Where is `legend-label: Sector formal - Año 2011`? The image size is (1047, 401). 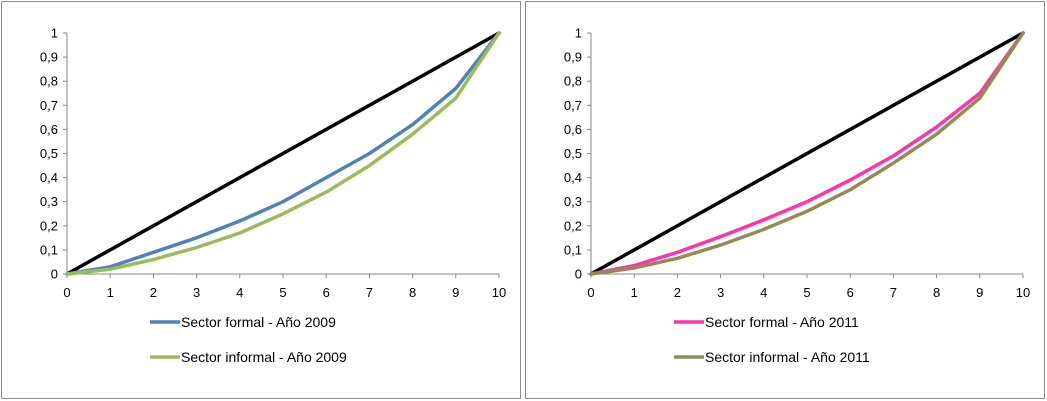
legend-label: Sector formal - Año 2011 is located at coordinates (782, 322).